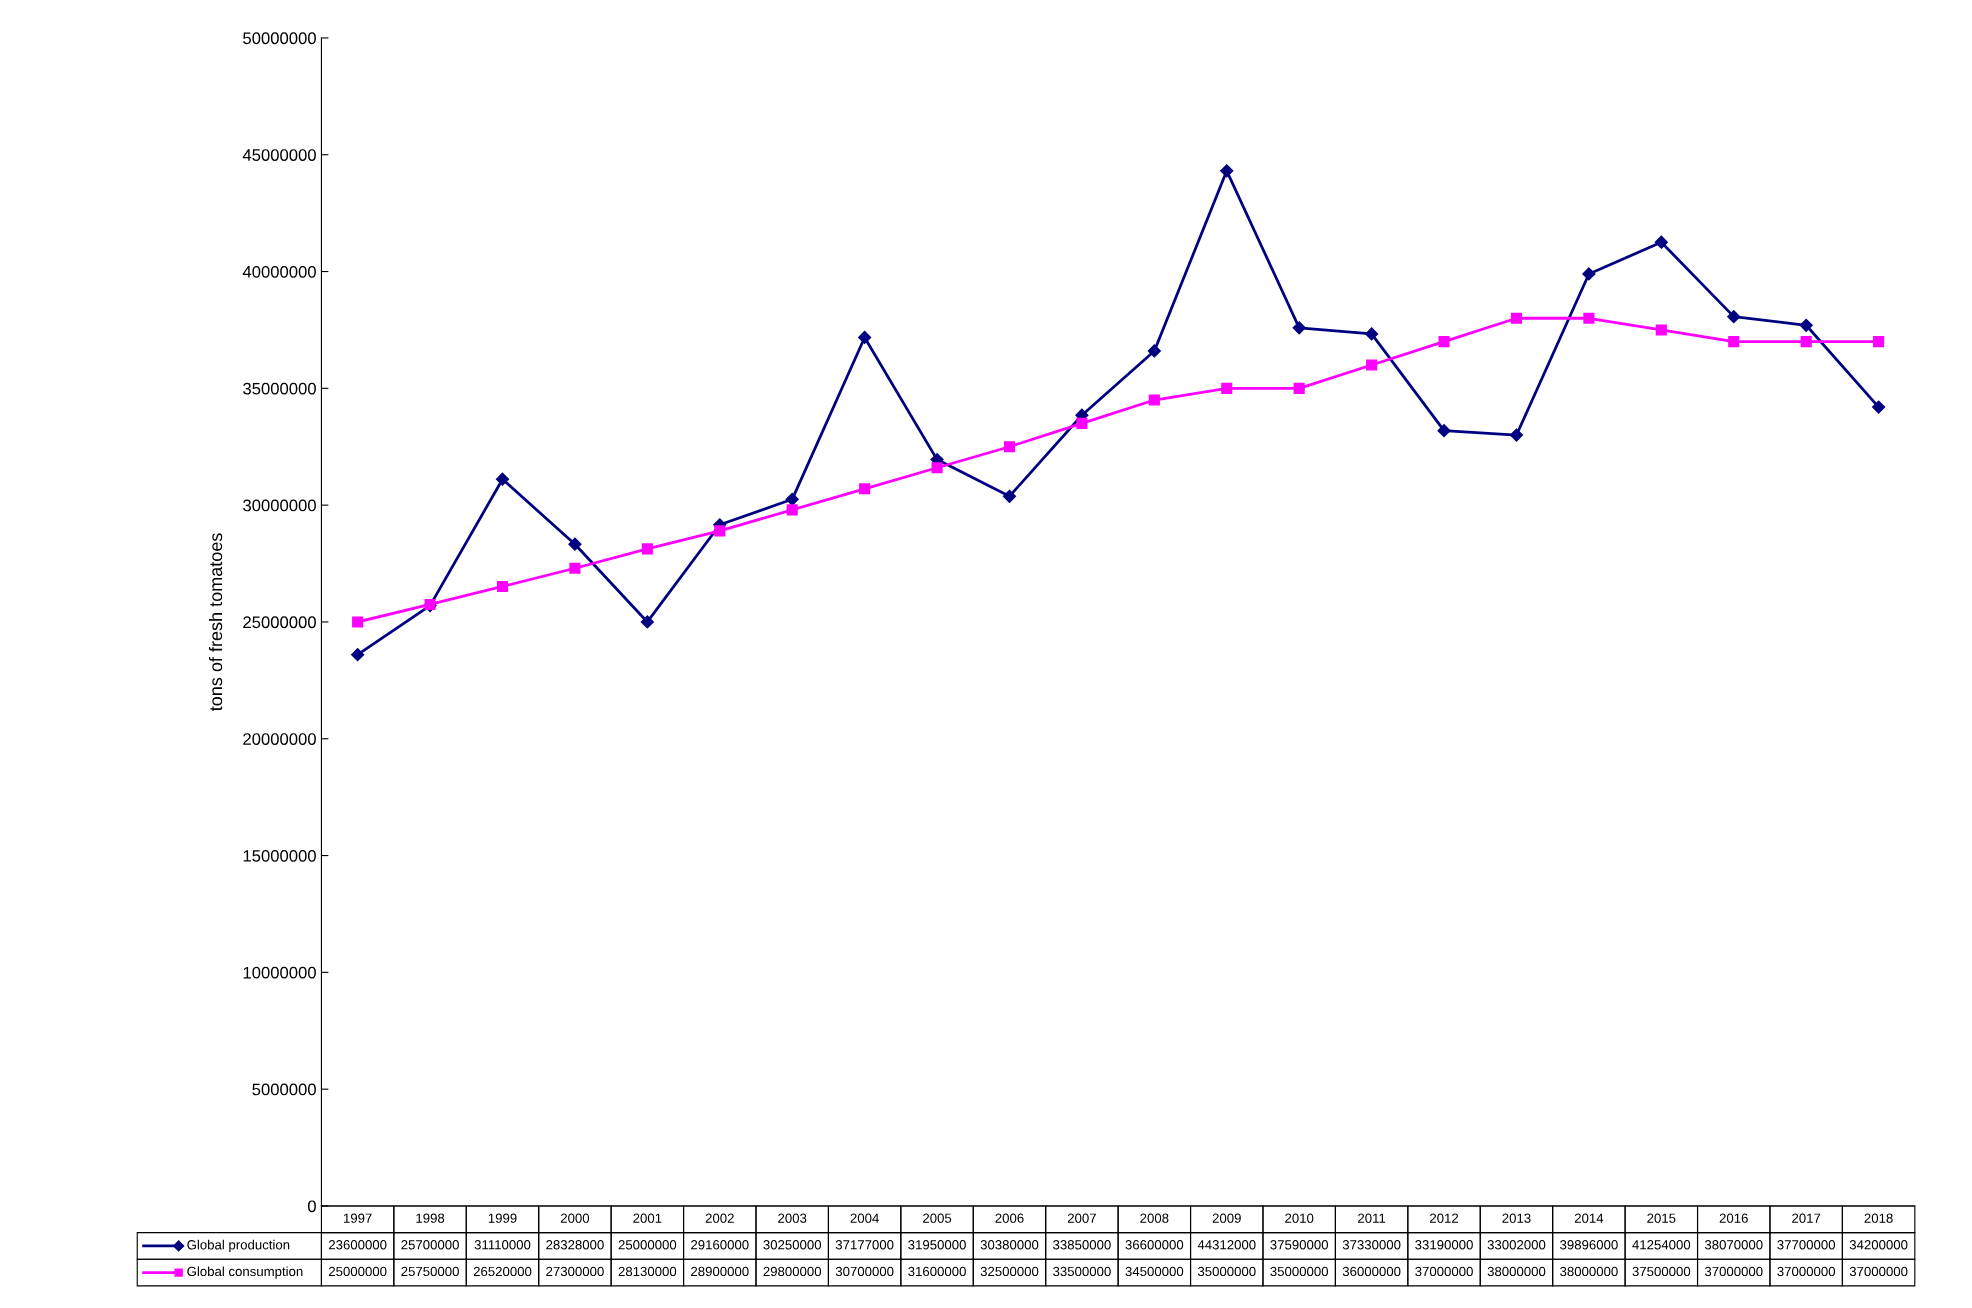 This screenshot has width=1972, height=1308. I want to click on data-label: 30250000, so click(792, 1245).